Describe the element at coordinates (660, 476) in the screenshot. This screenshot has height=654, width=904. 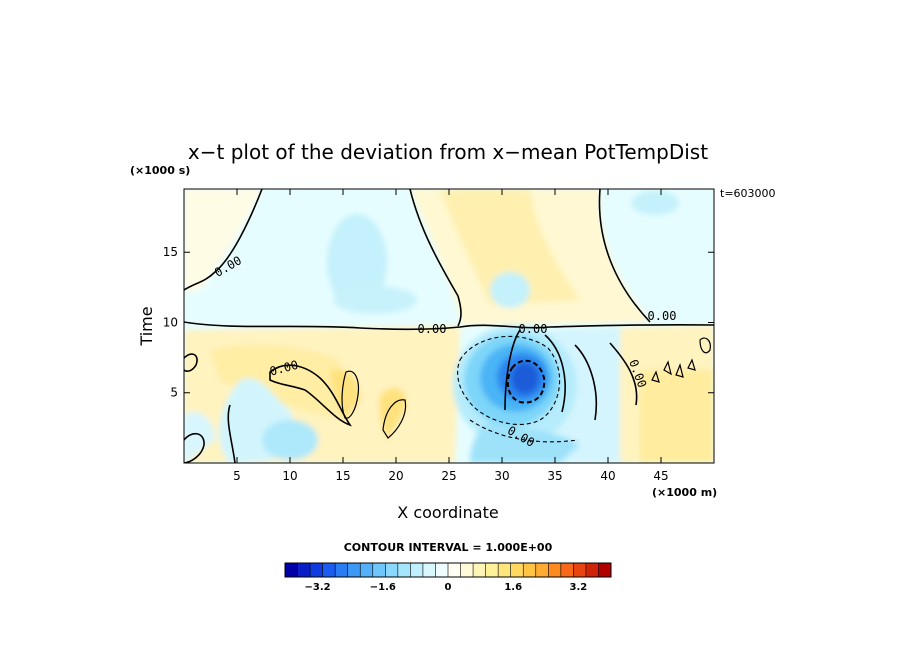
I see `x-tick-label: 45` at that location.